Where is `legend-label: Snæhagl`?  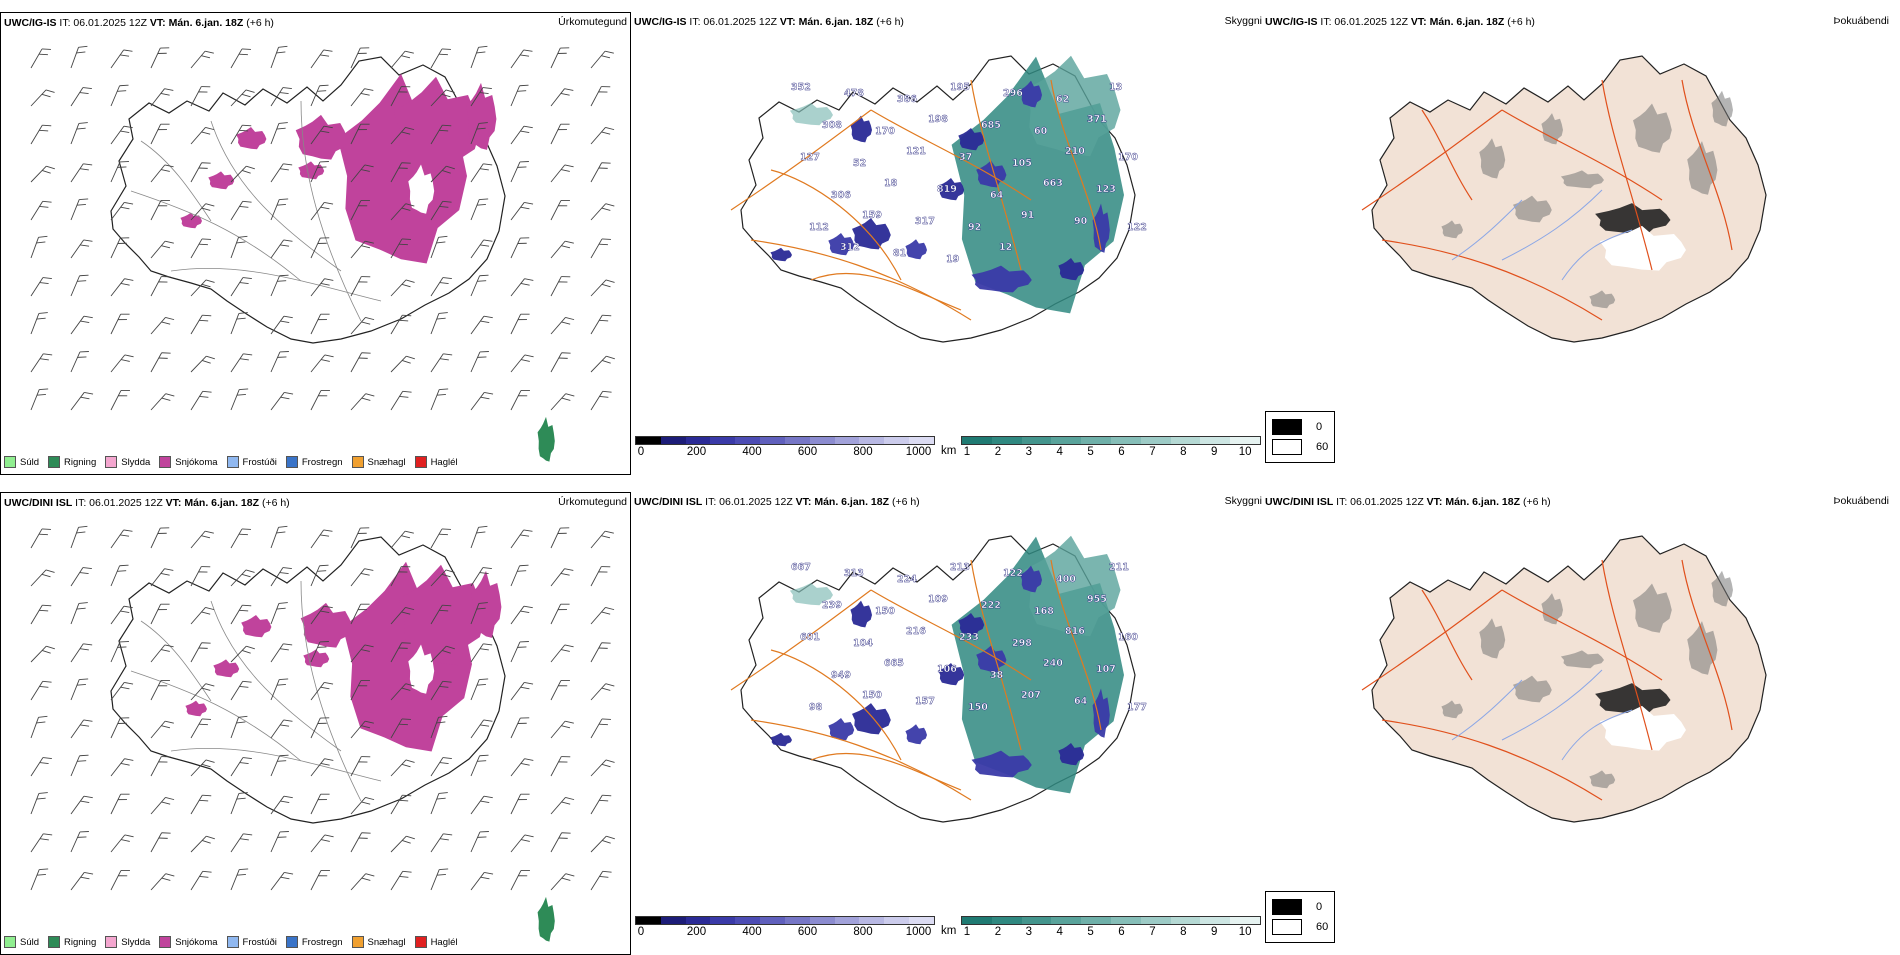
legend-label: Snæhagl is located at coordinates (386, 462).